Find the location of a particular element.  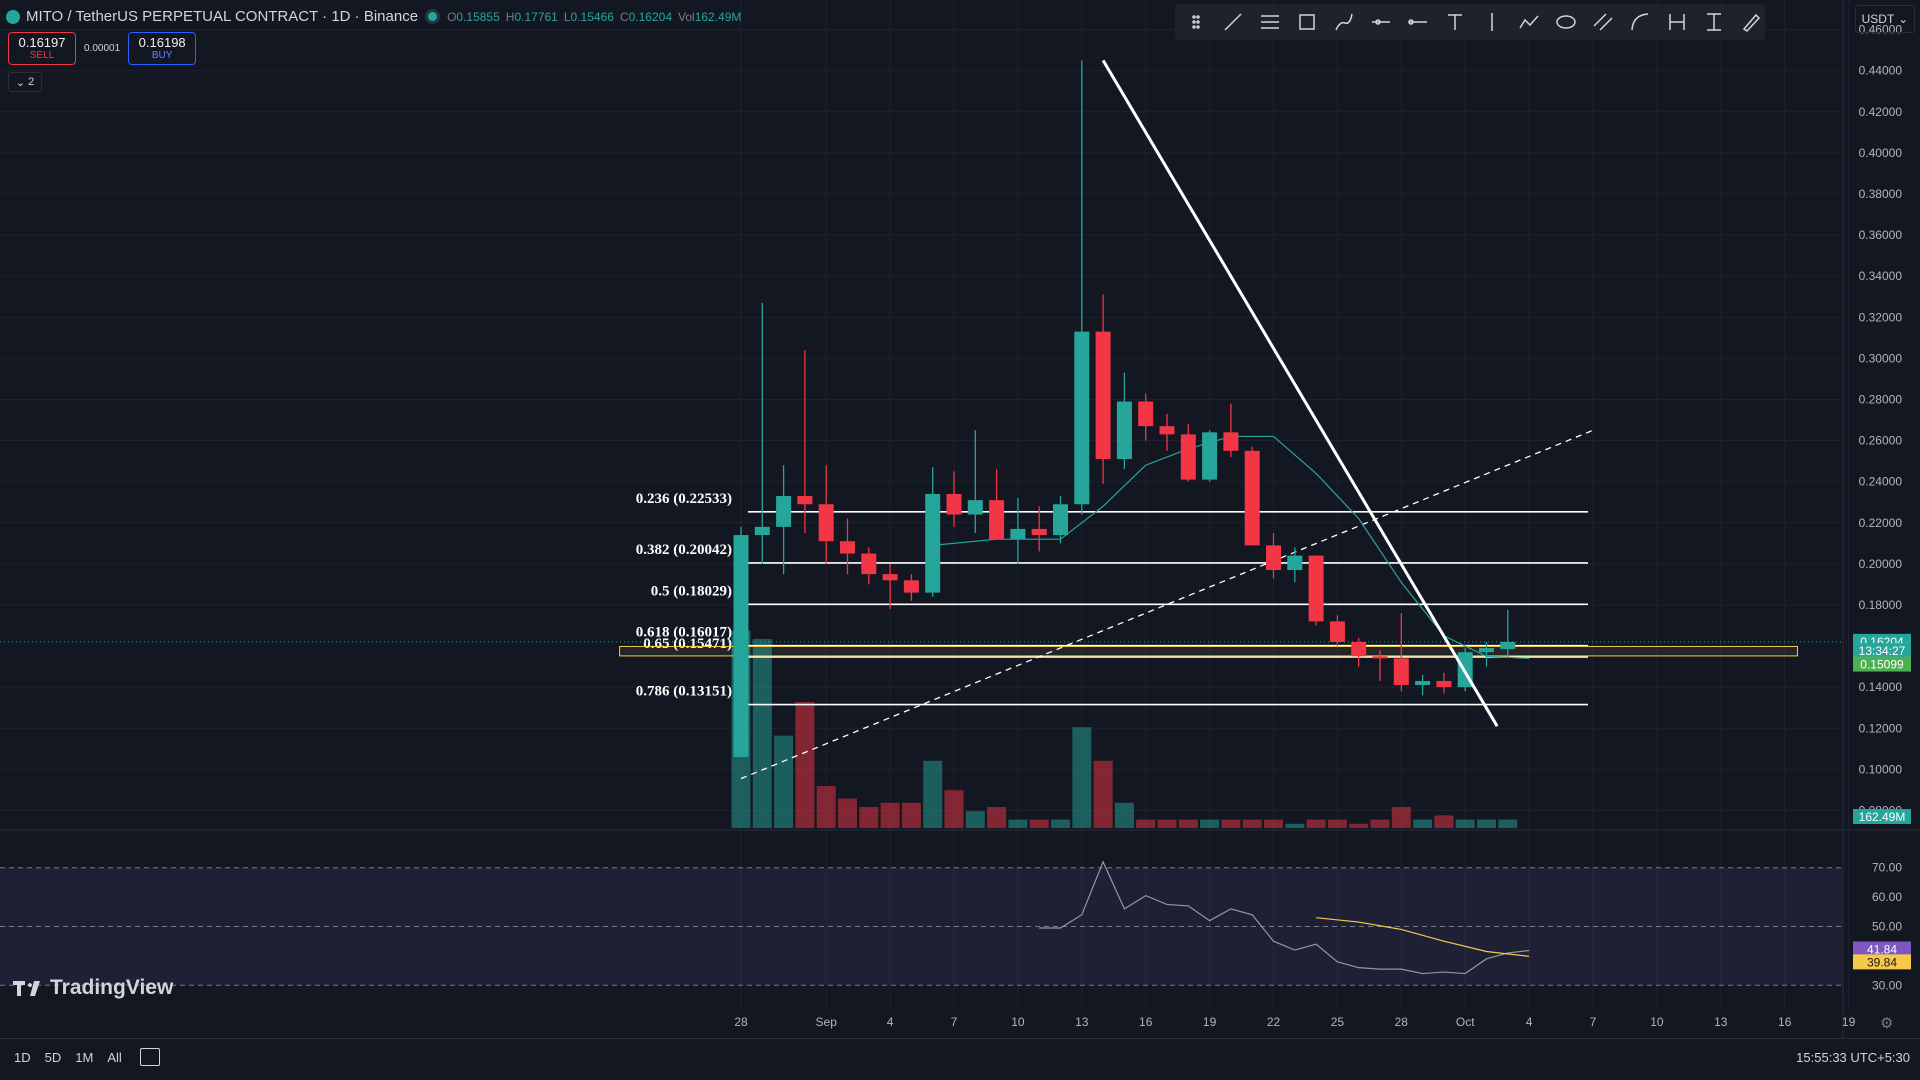

drawing-toolbar is located at coordinates (1470, 22).